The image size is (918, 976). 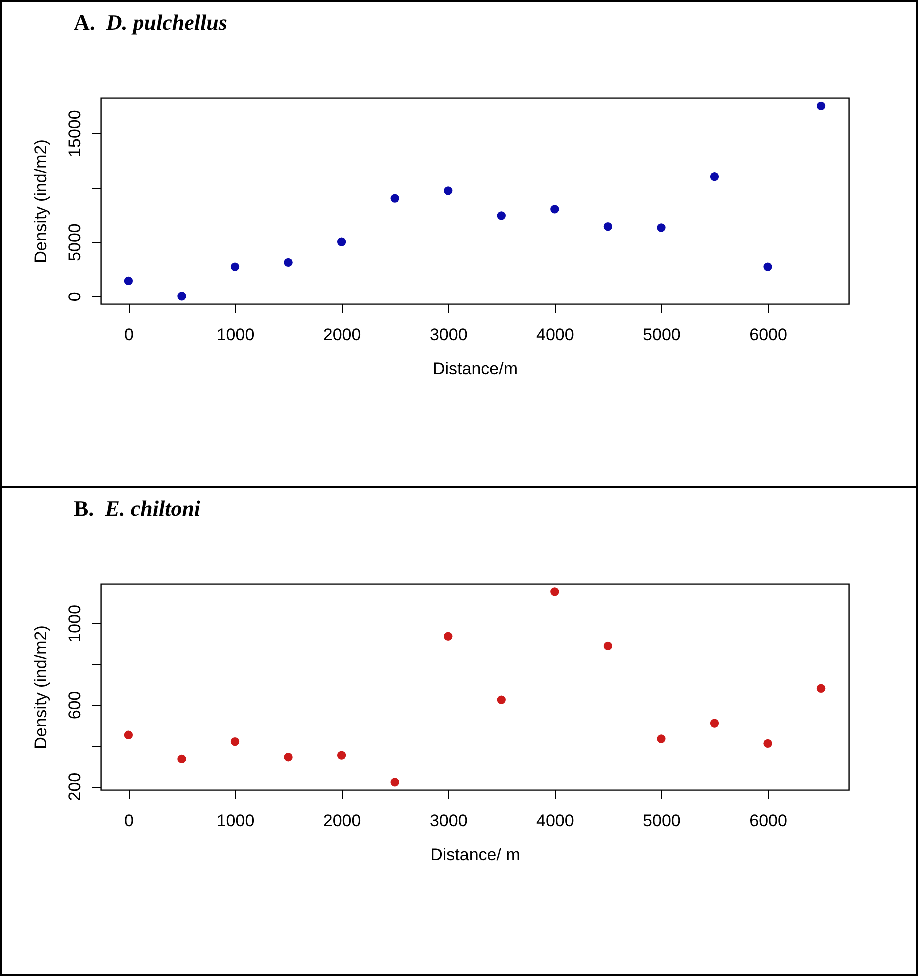 I want to click on chart-title: A. D. pulchellus, so click(x=151, y=23).